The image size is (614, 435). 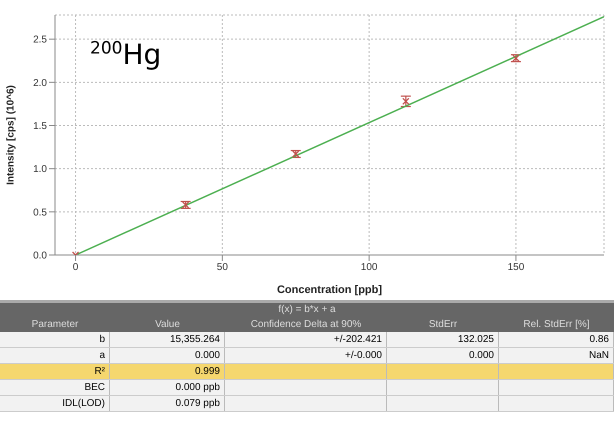 I want to click on text: 0.999, so click(x=167, y=371).